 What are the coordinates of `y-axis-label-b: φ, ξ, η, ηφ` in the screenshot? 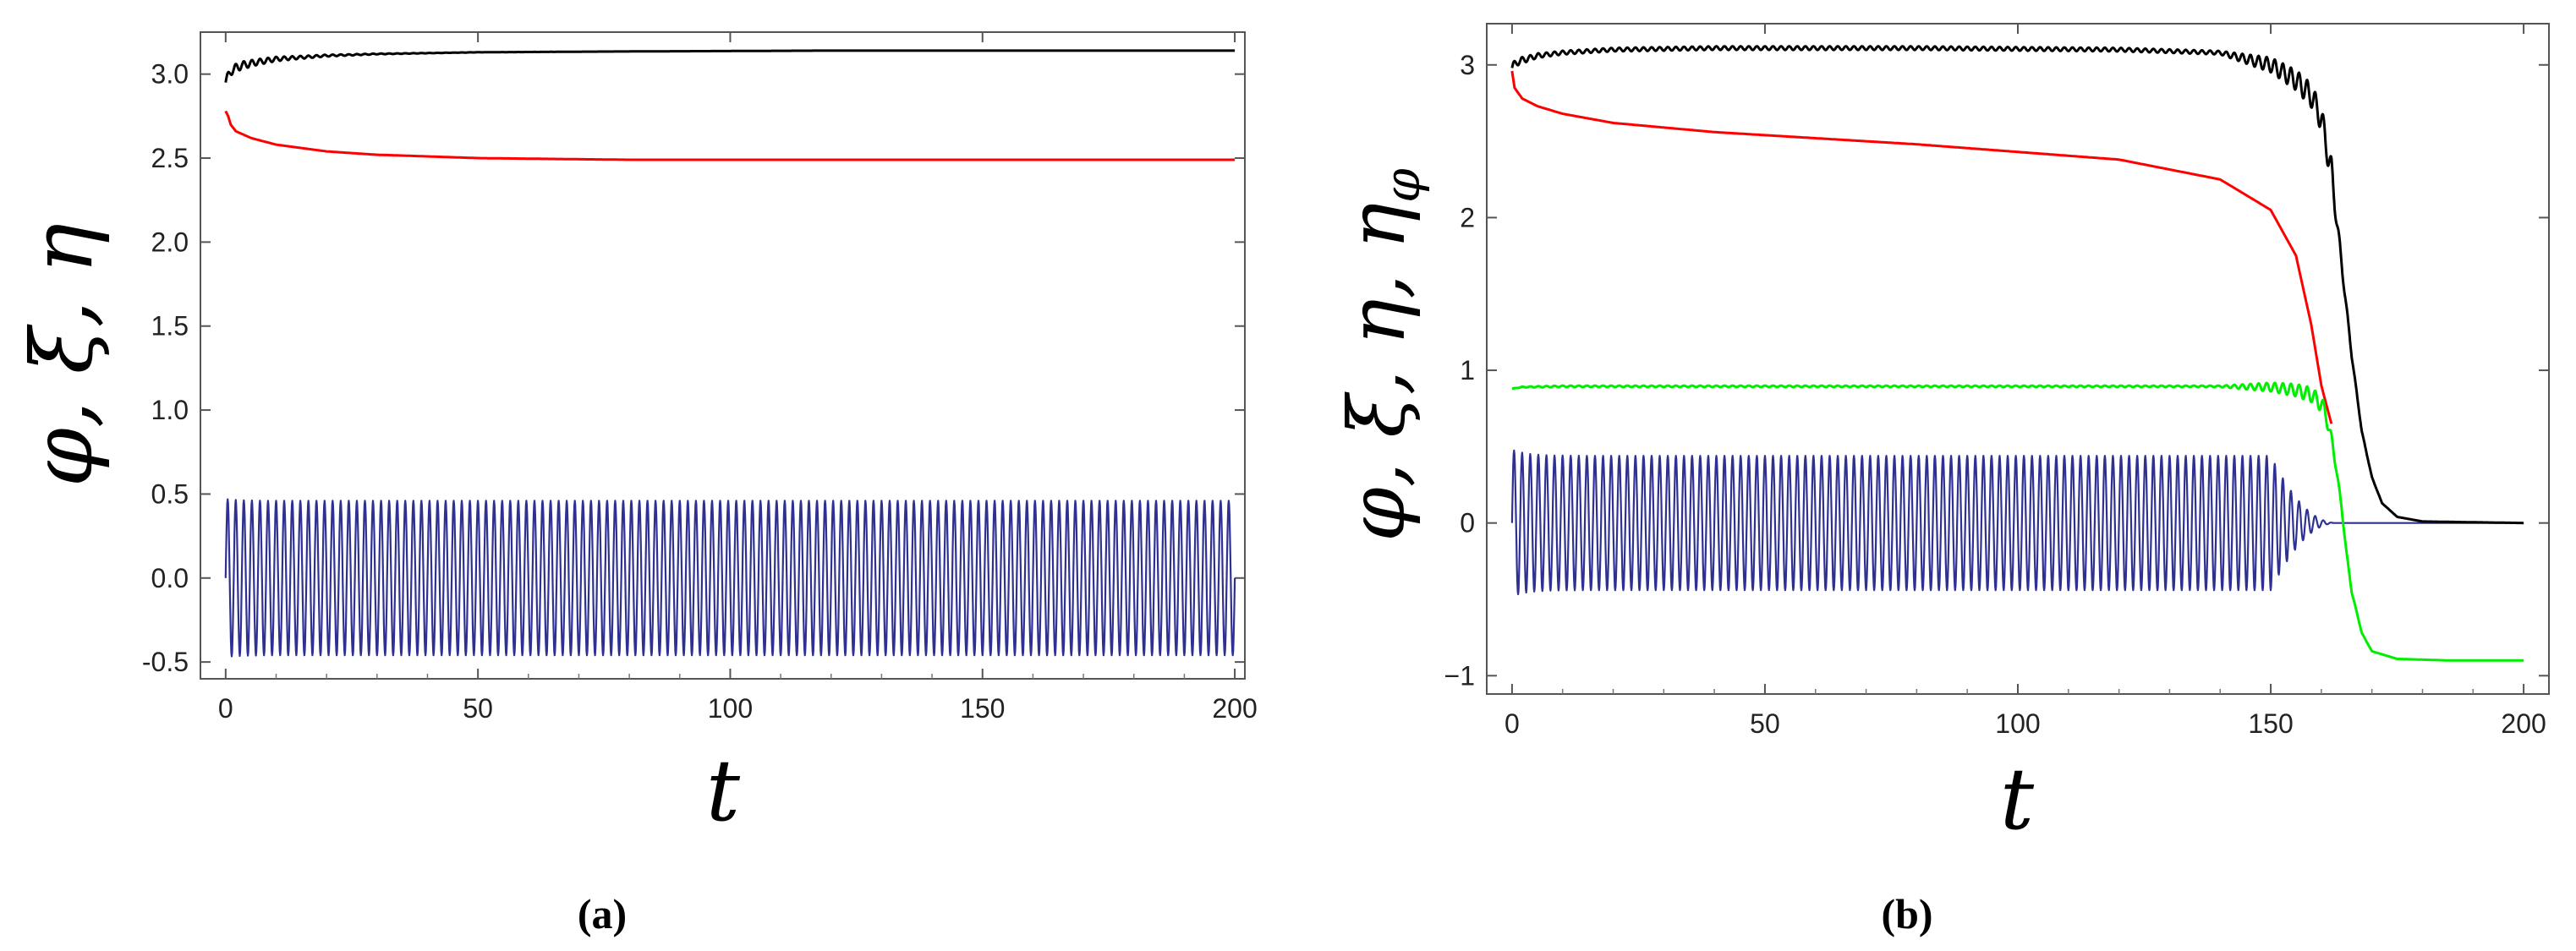 It's located at (1381, 355).